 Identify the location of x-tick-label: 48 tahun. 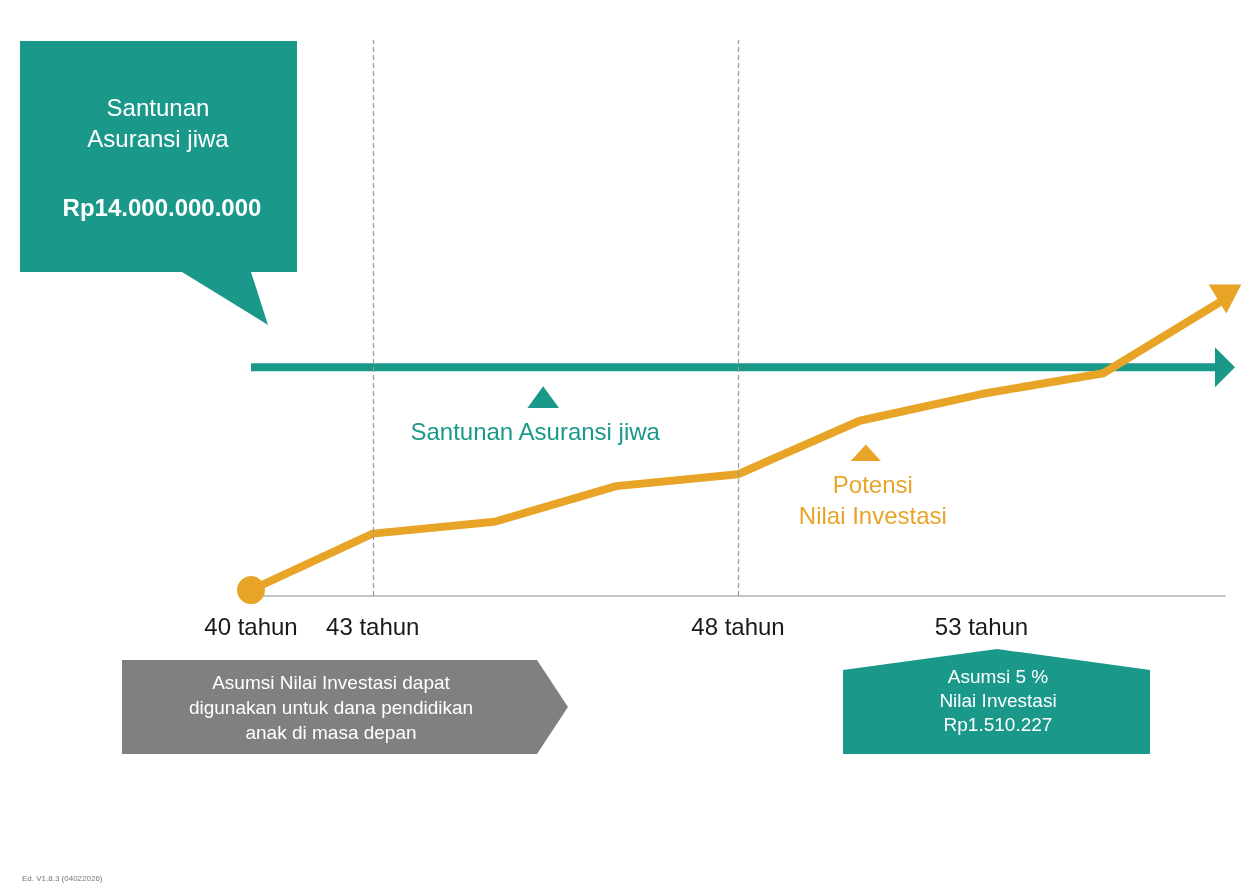
(738, 626).